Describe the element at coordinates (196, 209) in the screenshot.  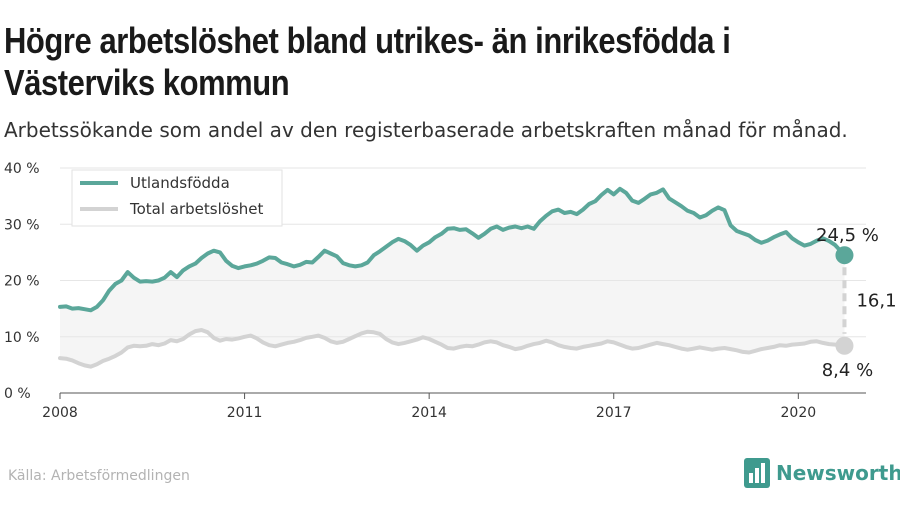
I see `legend-label-total: Total arbetslöshet` at that location.